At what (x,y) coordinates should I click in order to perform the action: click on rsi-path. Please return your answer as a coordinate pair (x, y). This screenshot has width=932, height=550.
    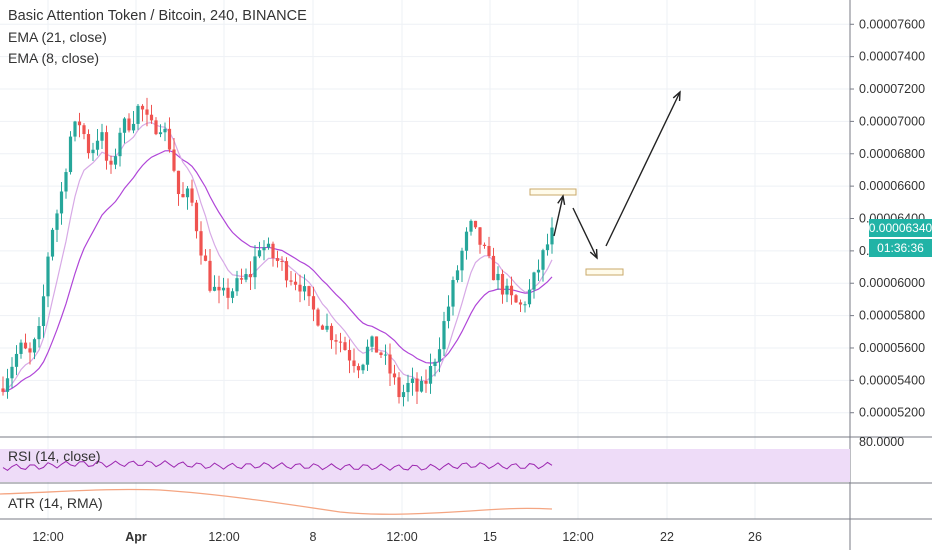
    Looking at the image, I should click on (277, 466).